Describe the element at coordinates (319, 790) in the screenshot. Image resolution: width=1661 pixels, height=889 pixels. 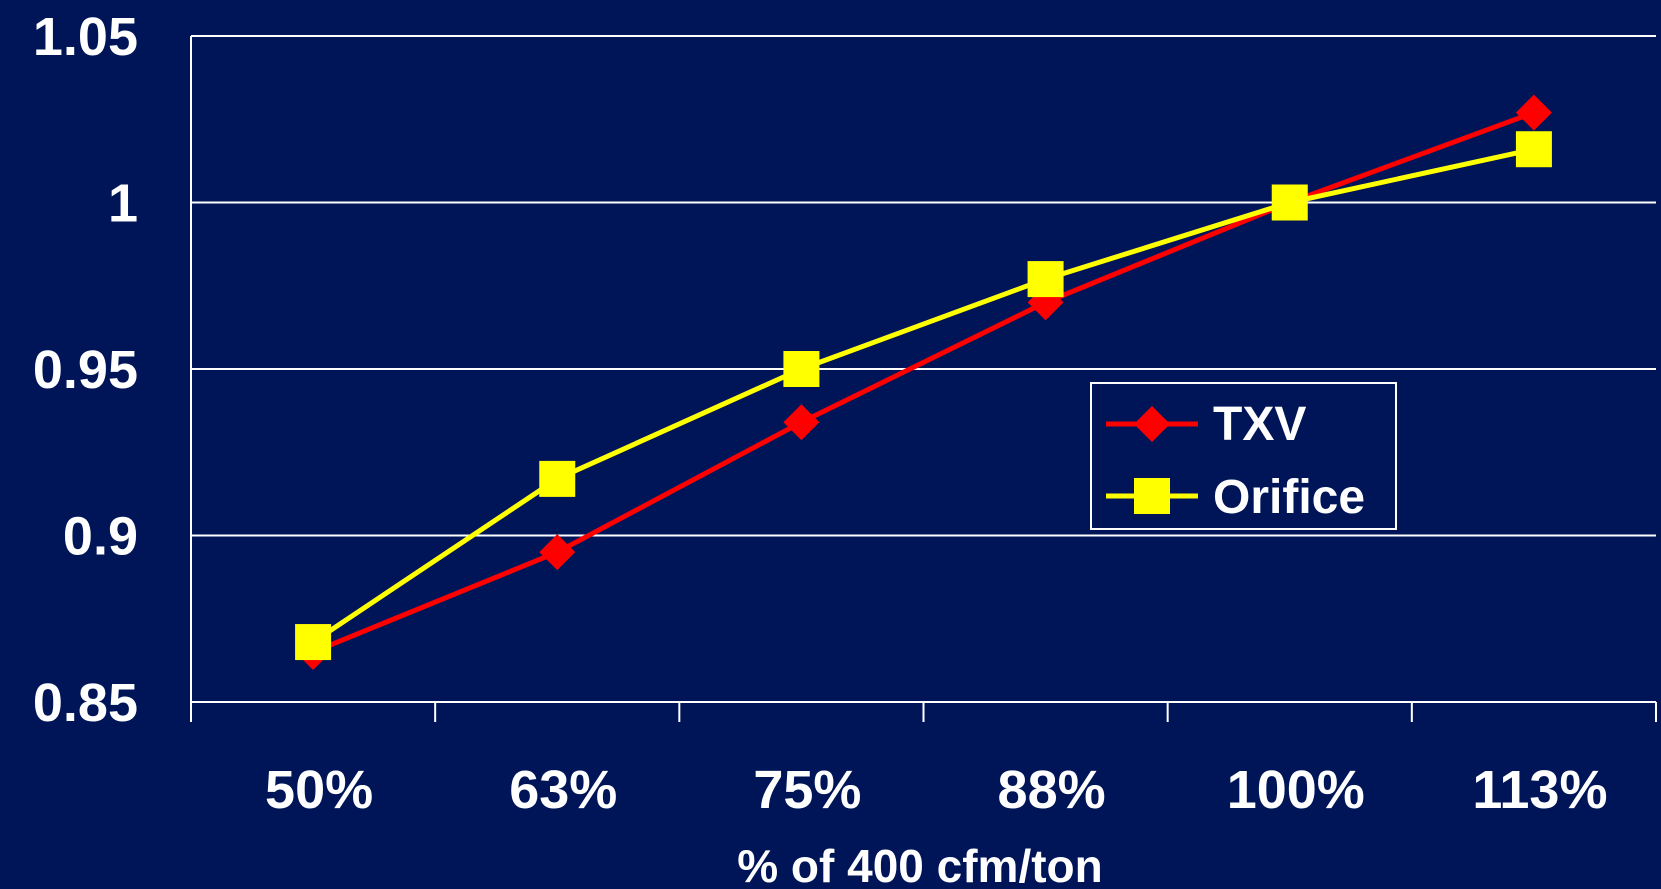
I see `x-tick-label: 50%` at that location.